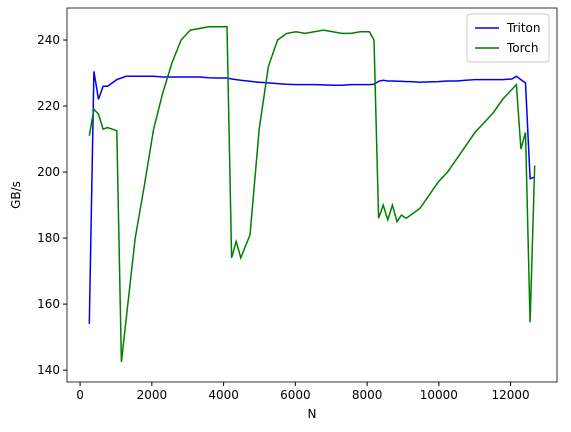 The width and height of the screenshot is (571, 432). I want to click on y-tick-label: 140, so click(48, 370).